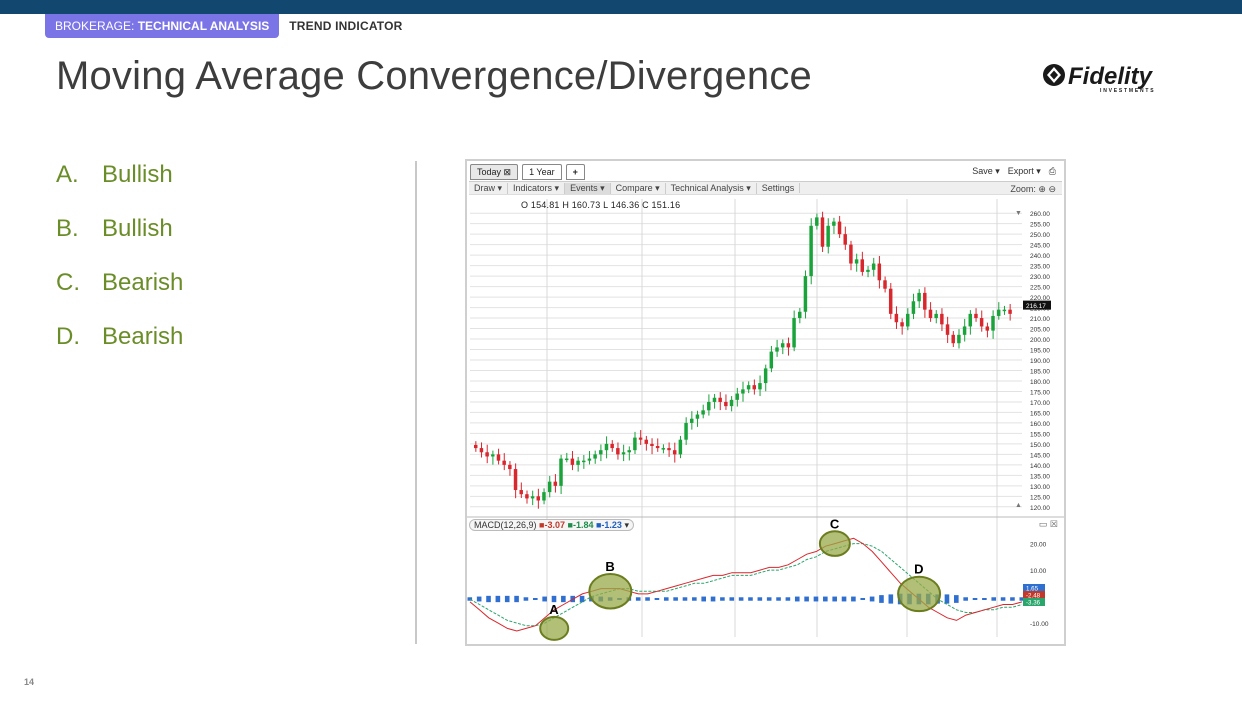 The height and width of the screenshot is (703, 1242). Describe the element at coordinates (551, 525) in the screenshot. I see `macd-legend: MACD(12,26,9) ■-3.07 ■-1.84 ■-1.23 ▾` at that location.